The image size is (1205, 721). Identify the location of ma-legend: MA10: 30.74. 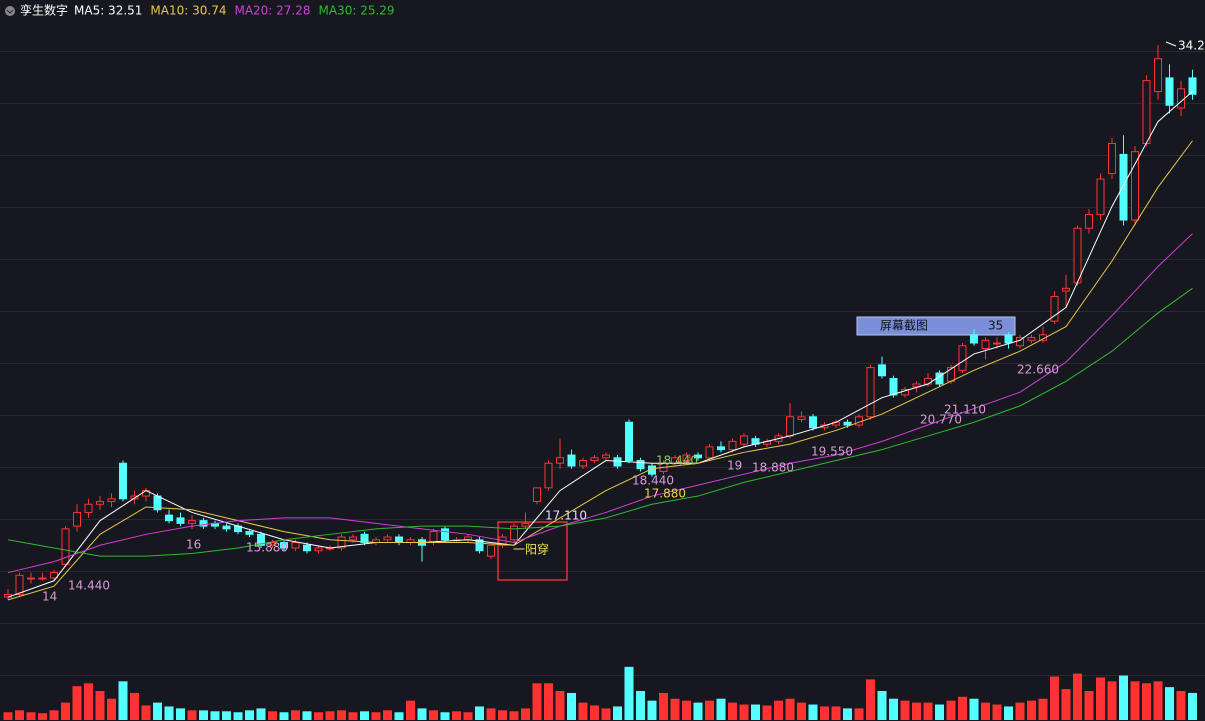
(188, 11).